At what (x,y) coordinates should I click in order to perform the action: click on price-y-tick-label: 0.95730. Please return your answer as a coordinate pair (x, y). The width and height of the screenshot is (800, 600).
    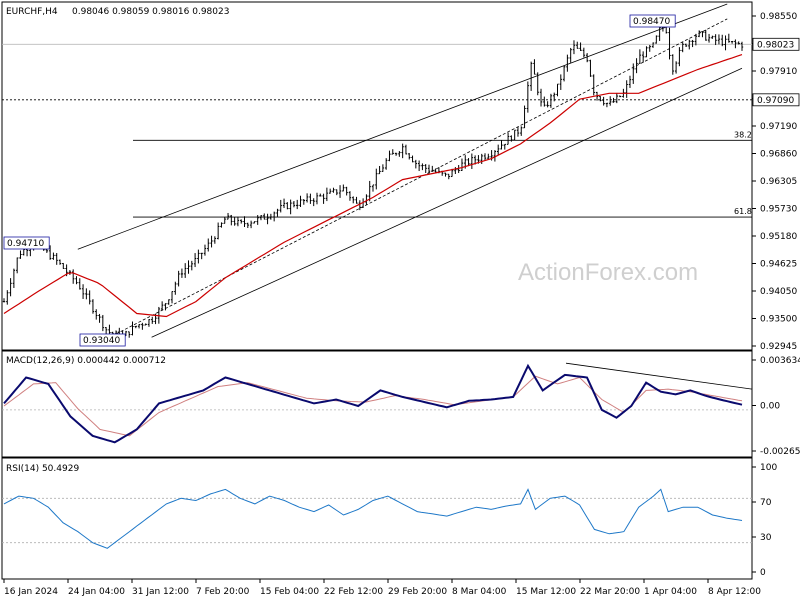
    Looking at the image, I should click on (778, 210).